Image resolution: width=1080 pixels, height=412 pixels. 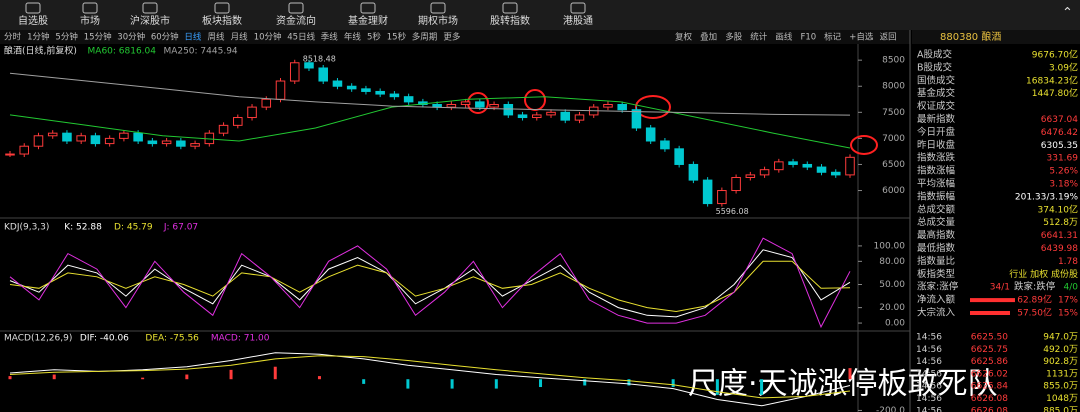 I want to click on period-tab: 15秒, so click(x=397, y=37).